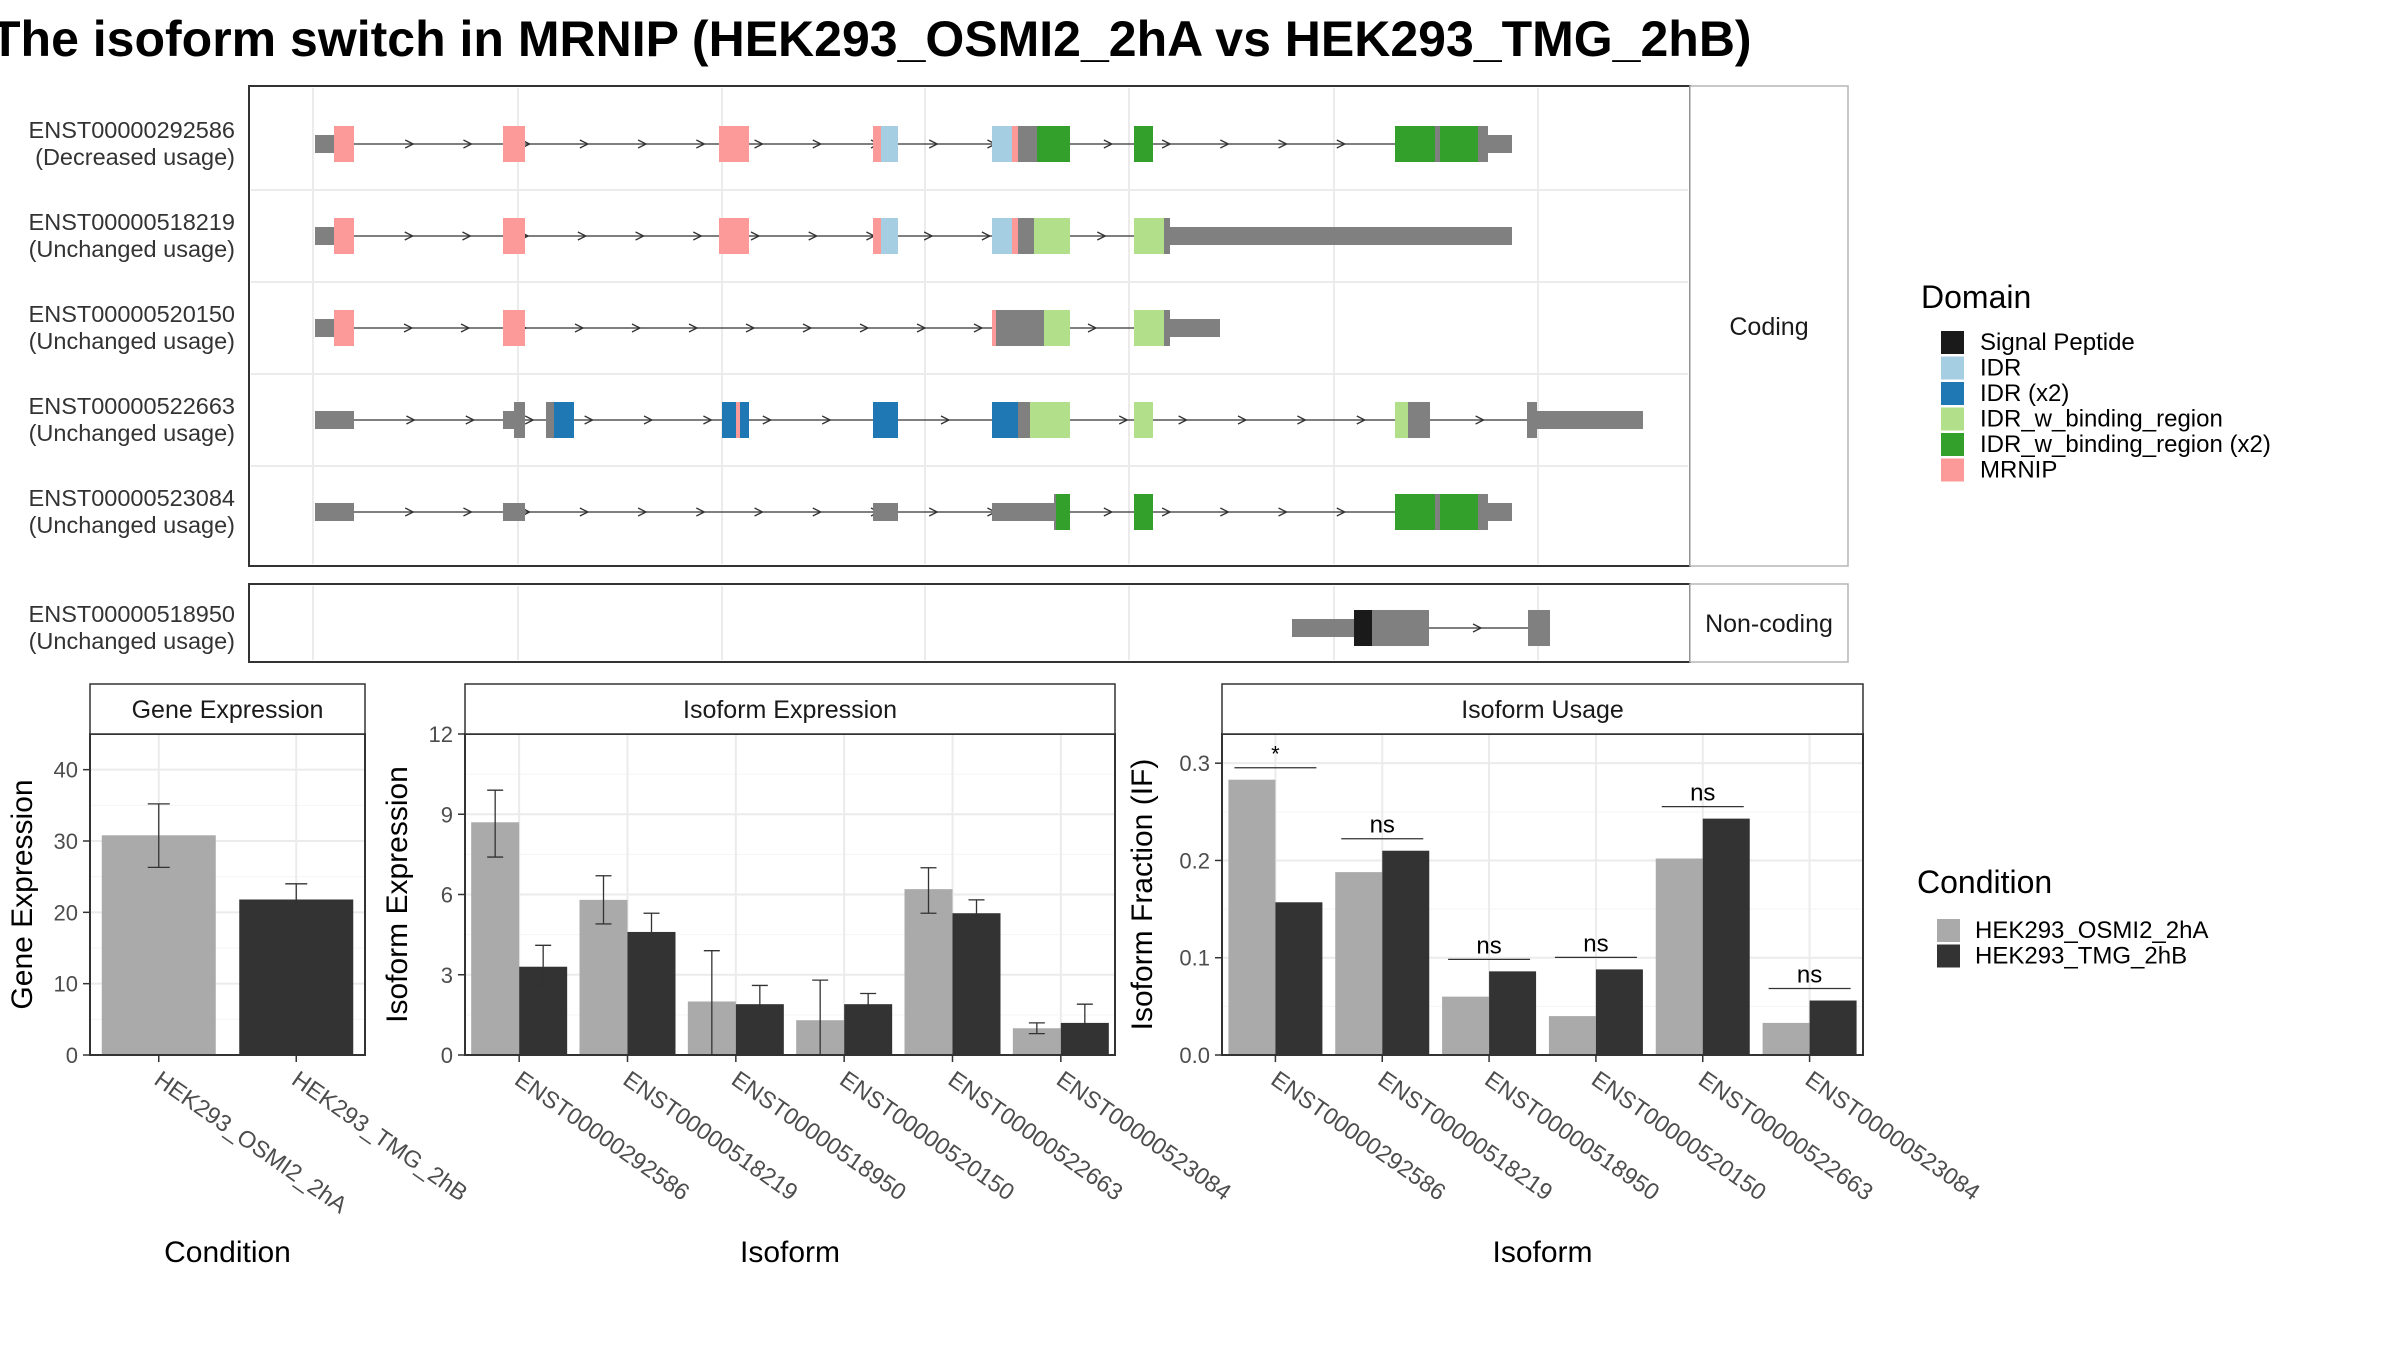 This screenshot has width=2400, height=1350. I want to click on y-tick-label: 0, so click(72, 1055).